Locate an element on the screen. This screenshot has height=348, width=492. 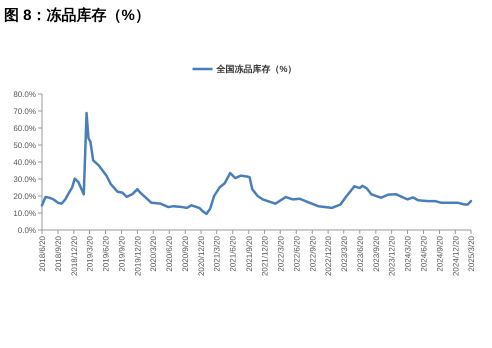
x-tick-label: 2019/12/20 is located at coordinates (137, 255).